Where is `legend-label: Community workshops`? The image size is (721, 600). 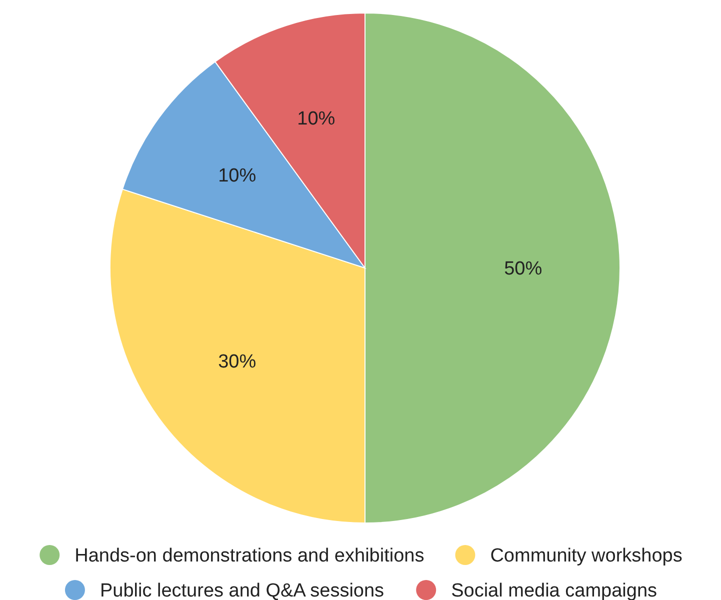
legend-label: Community workshops is located at coordinates (586, 556).